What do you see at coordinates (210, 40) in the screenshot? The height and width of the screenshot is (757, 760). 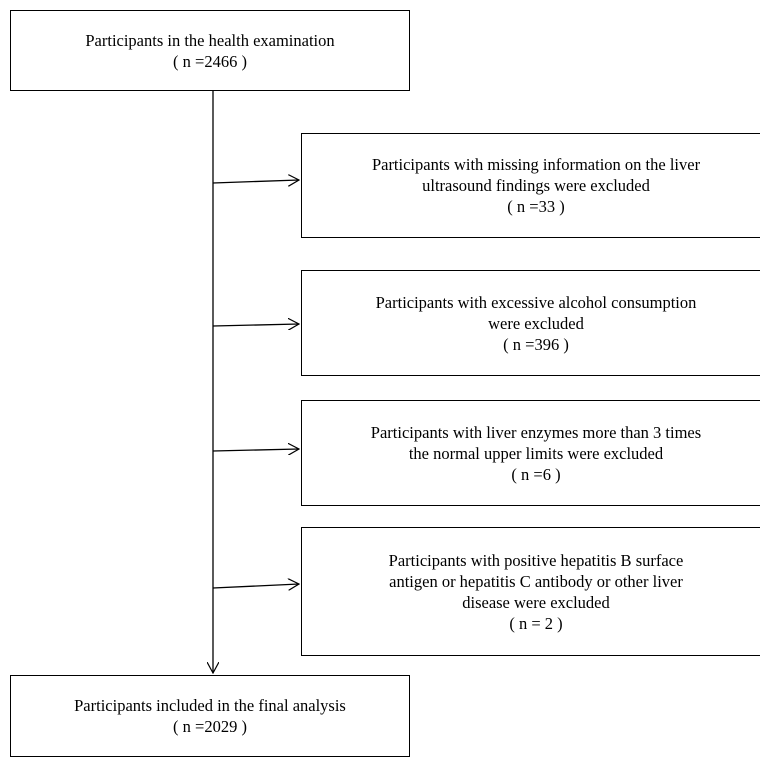 I see `start-line-1: Participants in the health examination` at bounding box center [210, 40].